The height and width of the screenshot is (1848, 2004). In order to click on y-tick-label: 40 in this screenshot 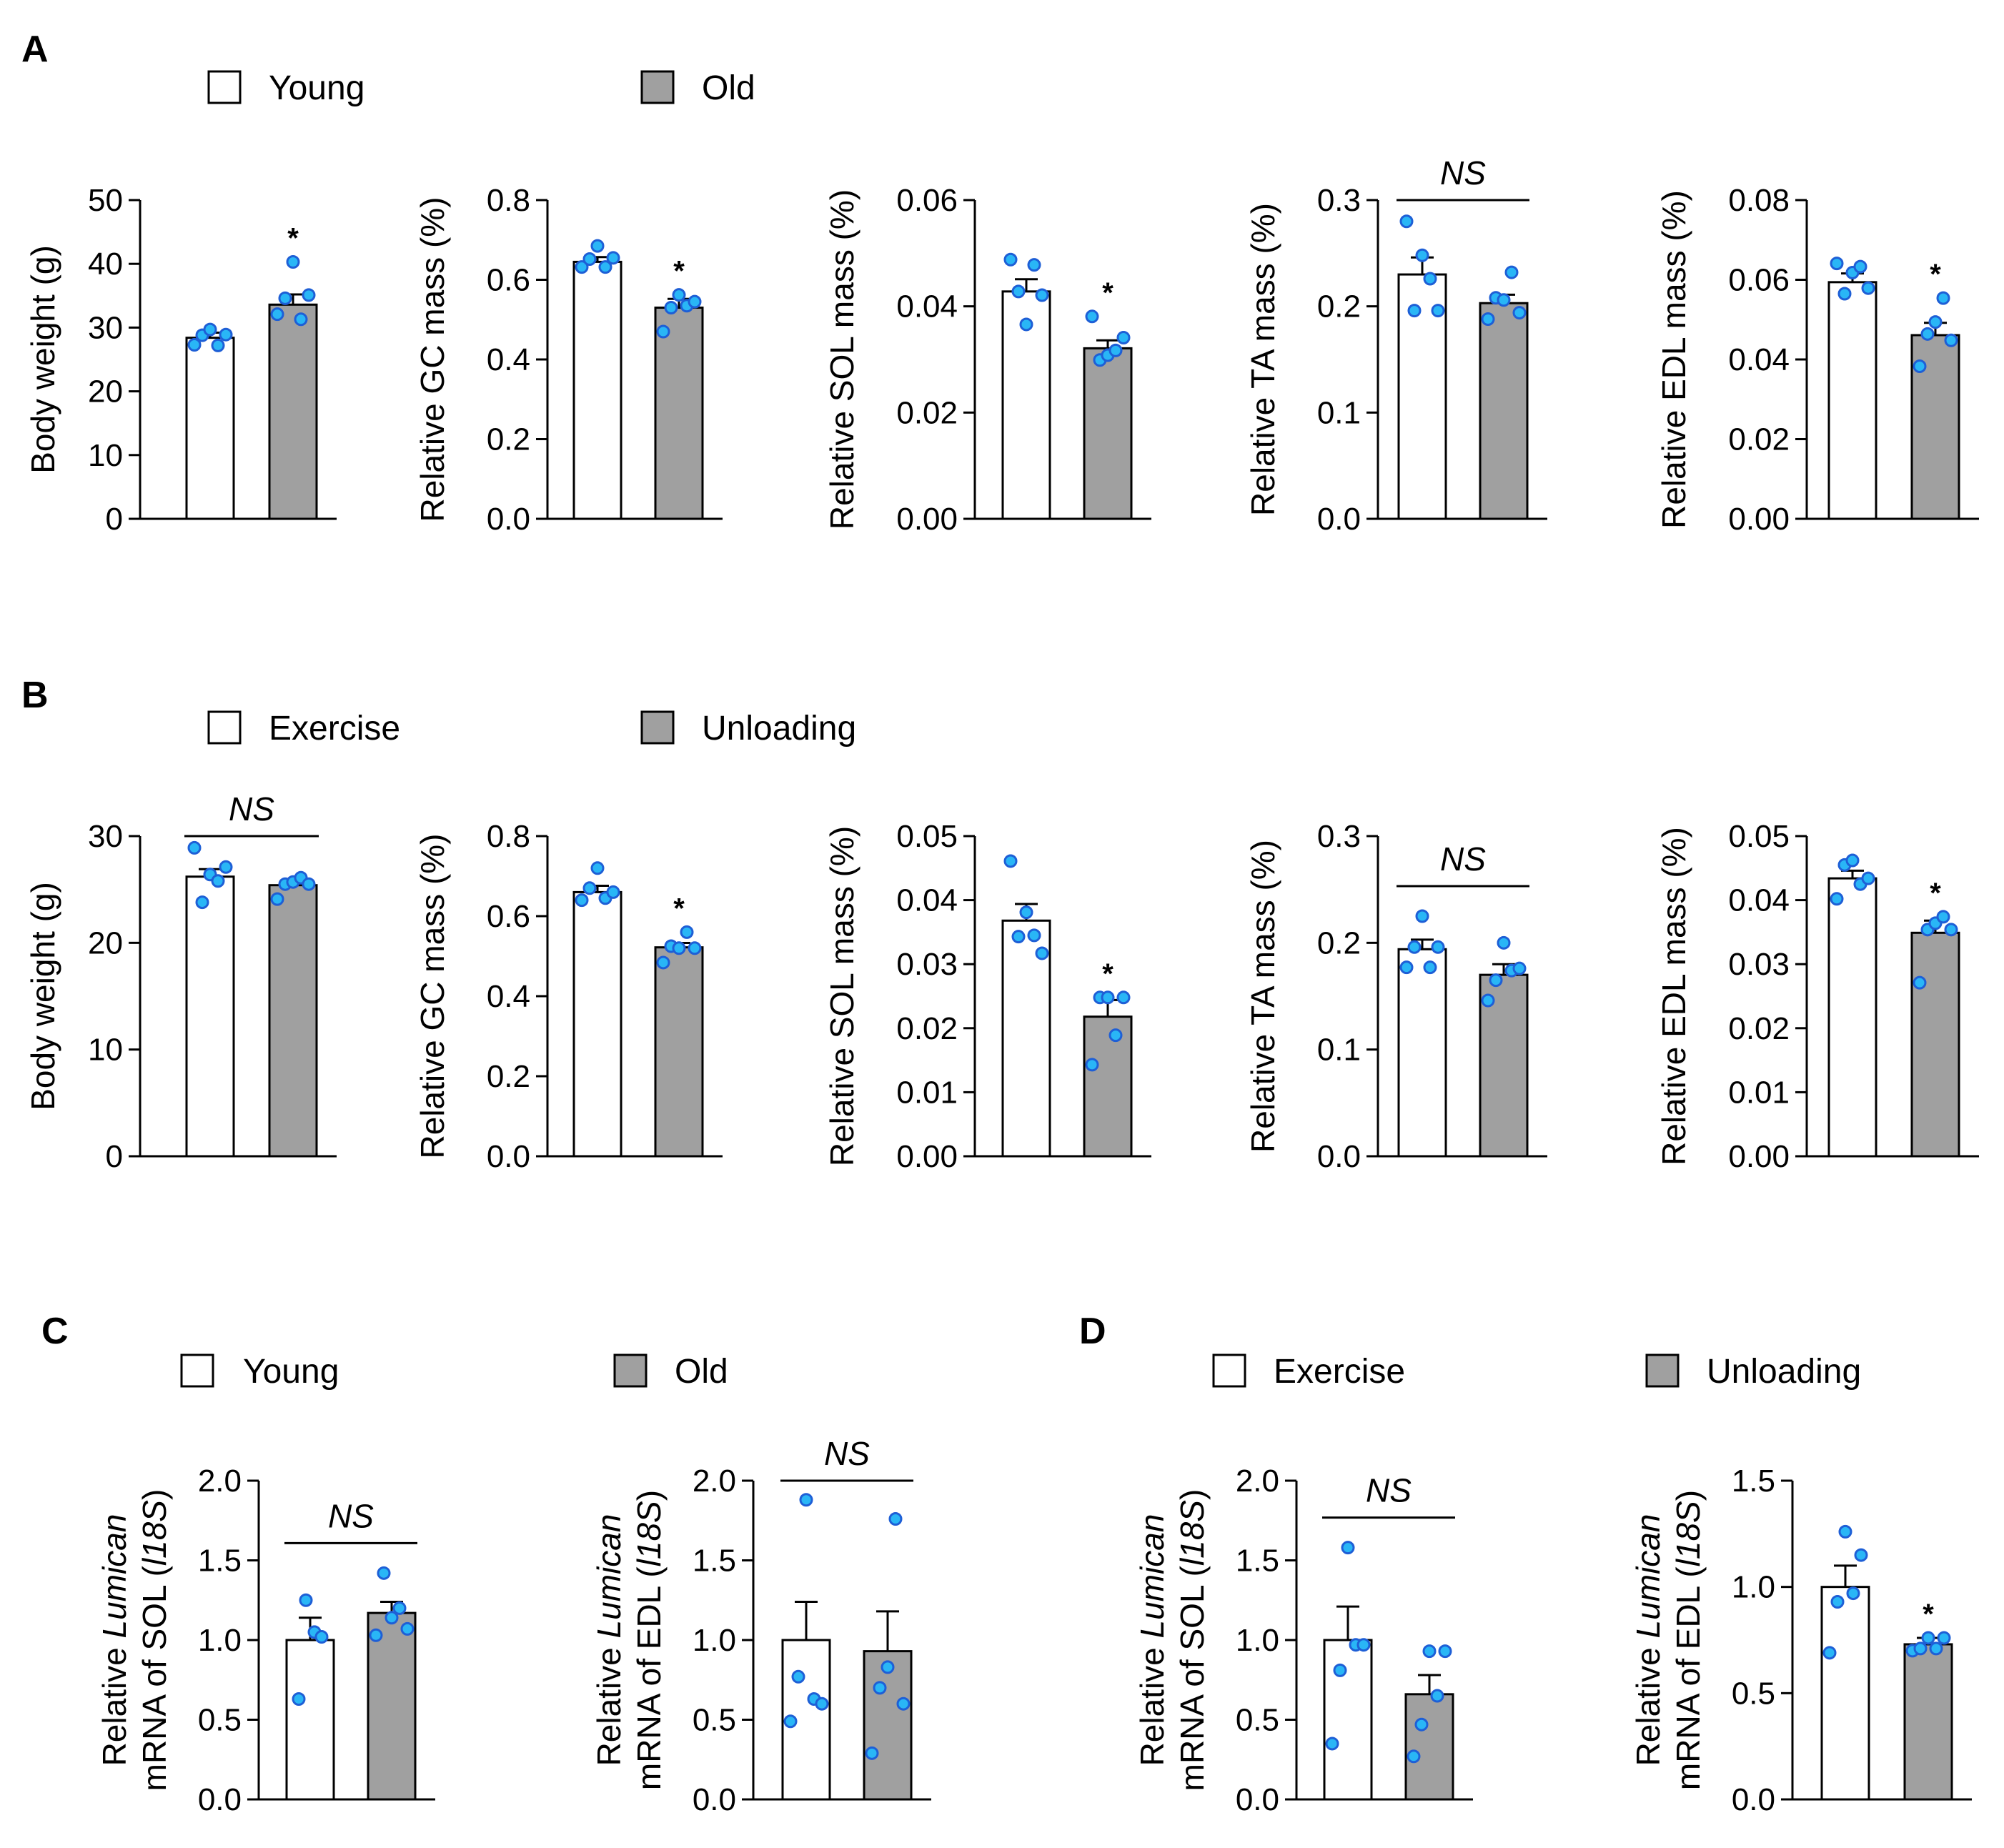, I will do `click(105, 264)`.